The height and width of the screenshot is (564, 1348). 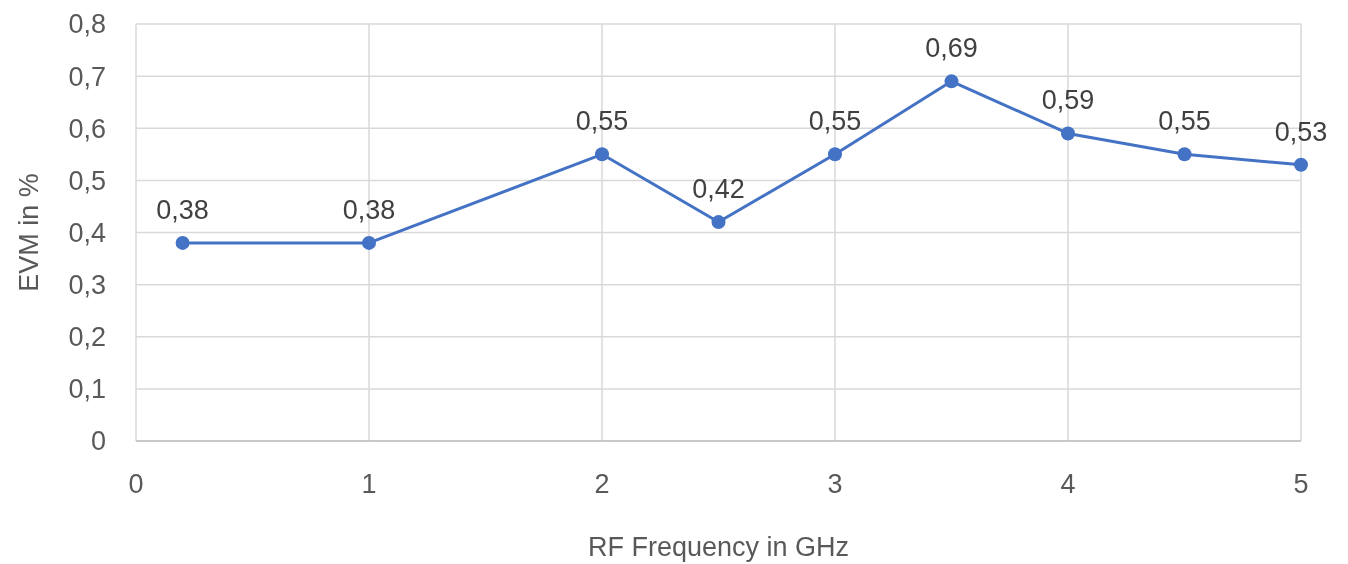 What do you see at coordinates (87, 24) in the screenshot?
I see `y-tick-label: 0,8` at bounding box center [87, 24].